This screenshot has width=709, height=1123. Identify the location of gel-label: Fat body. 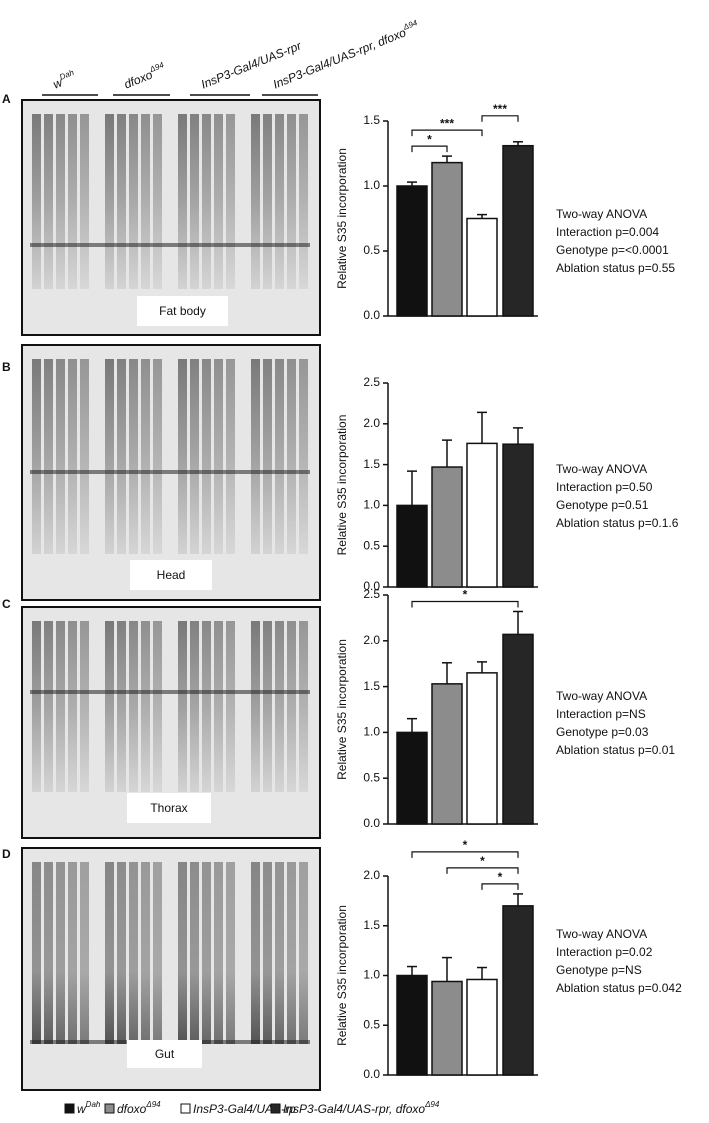
(182, 311).